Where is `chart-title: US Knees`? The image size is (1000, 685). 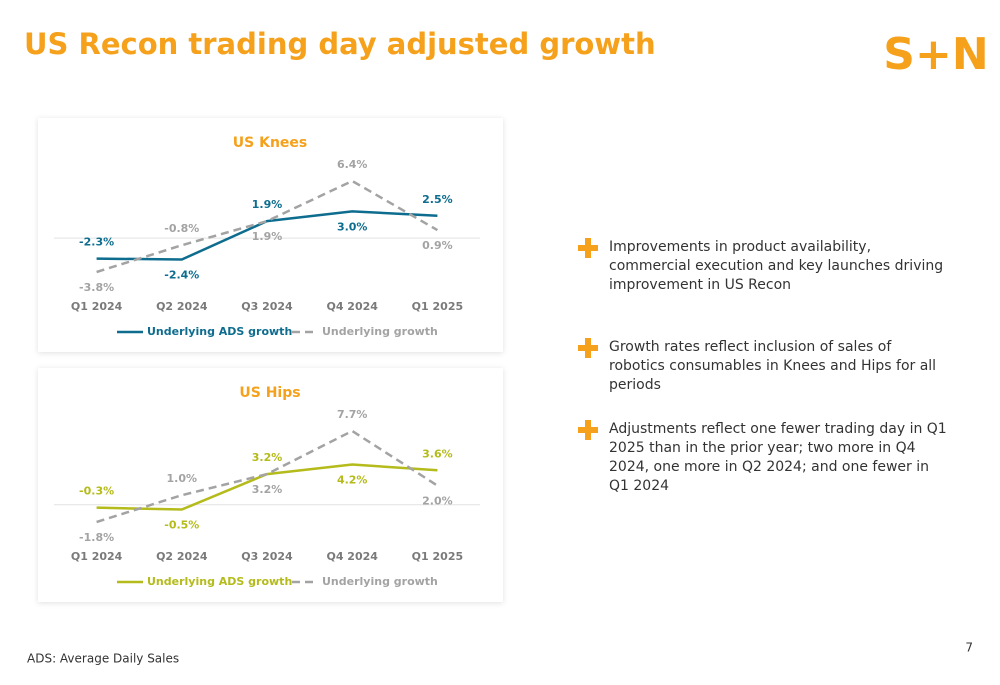 chart-title: US Knees is located at coordinates (270, 143).